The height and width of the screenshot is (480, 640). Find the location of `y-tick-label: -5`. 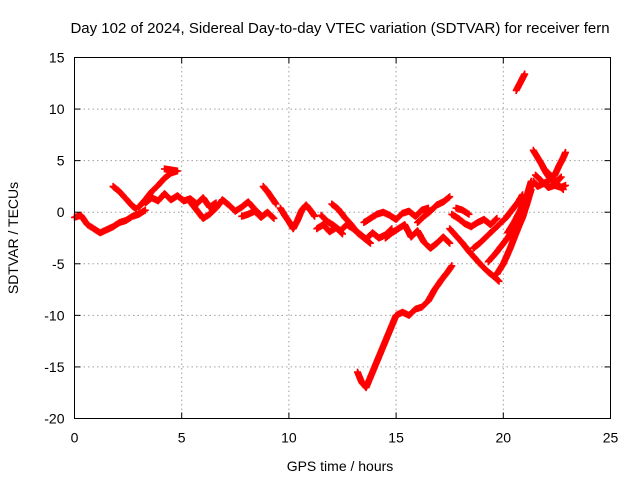

y-tick-label: -5 is located at coordinates (58, 264).